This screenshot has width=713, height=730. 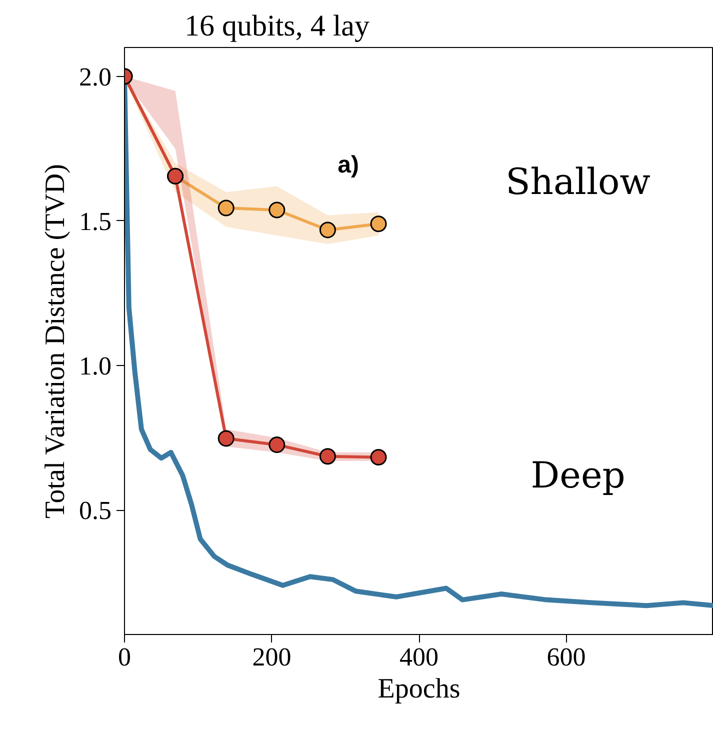 I want to click on x-tick-label: 200, so click(x=272, y=657).